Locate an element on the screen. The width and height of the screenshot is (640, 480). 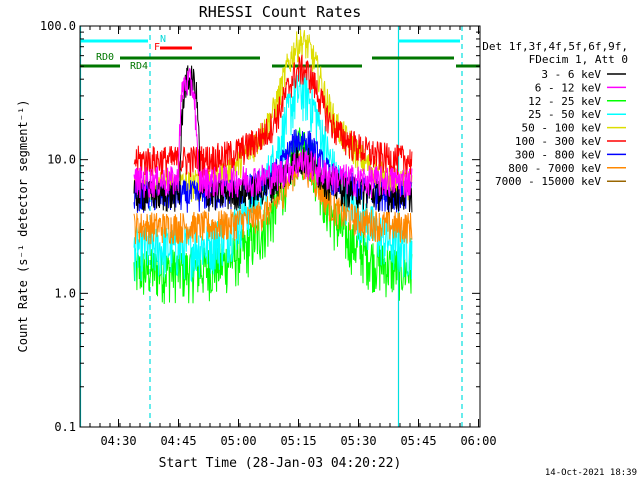
y-axis-label: Count Rate (s⁻¹ detector segment⁻¹) is located at coordinates (23, 226).